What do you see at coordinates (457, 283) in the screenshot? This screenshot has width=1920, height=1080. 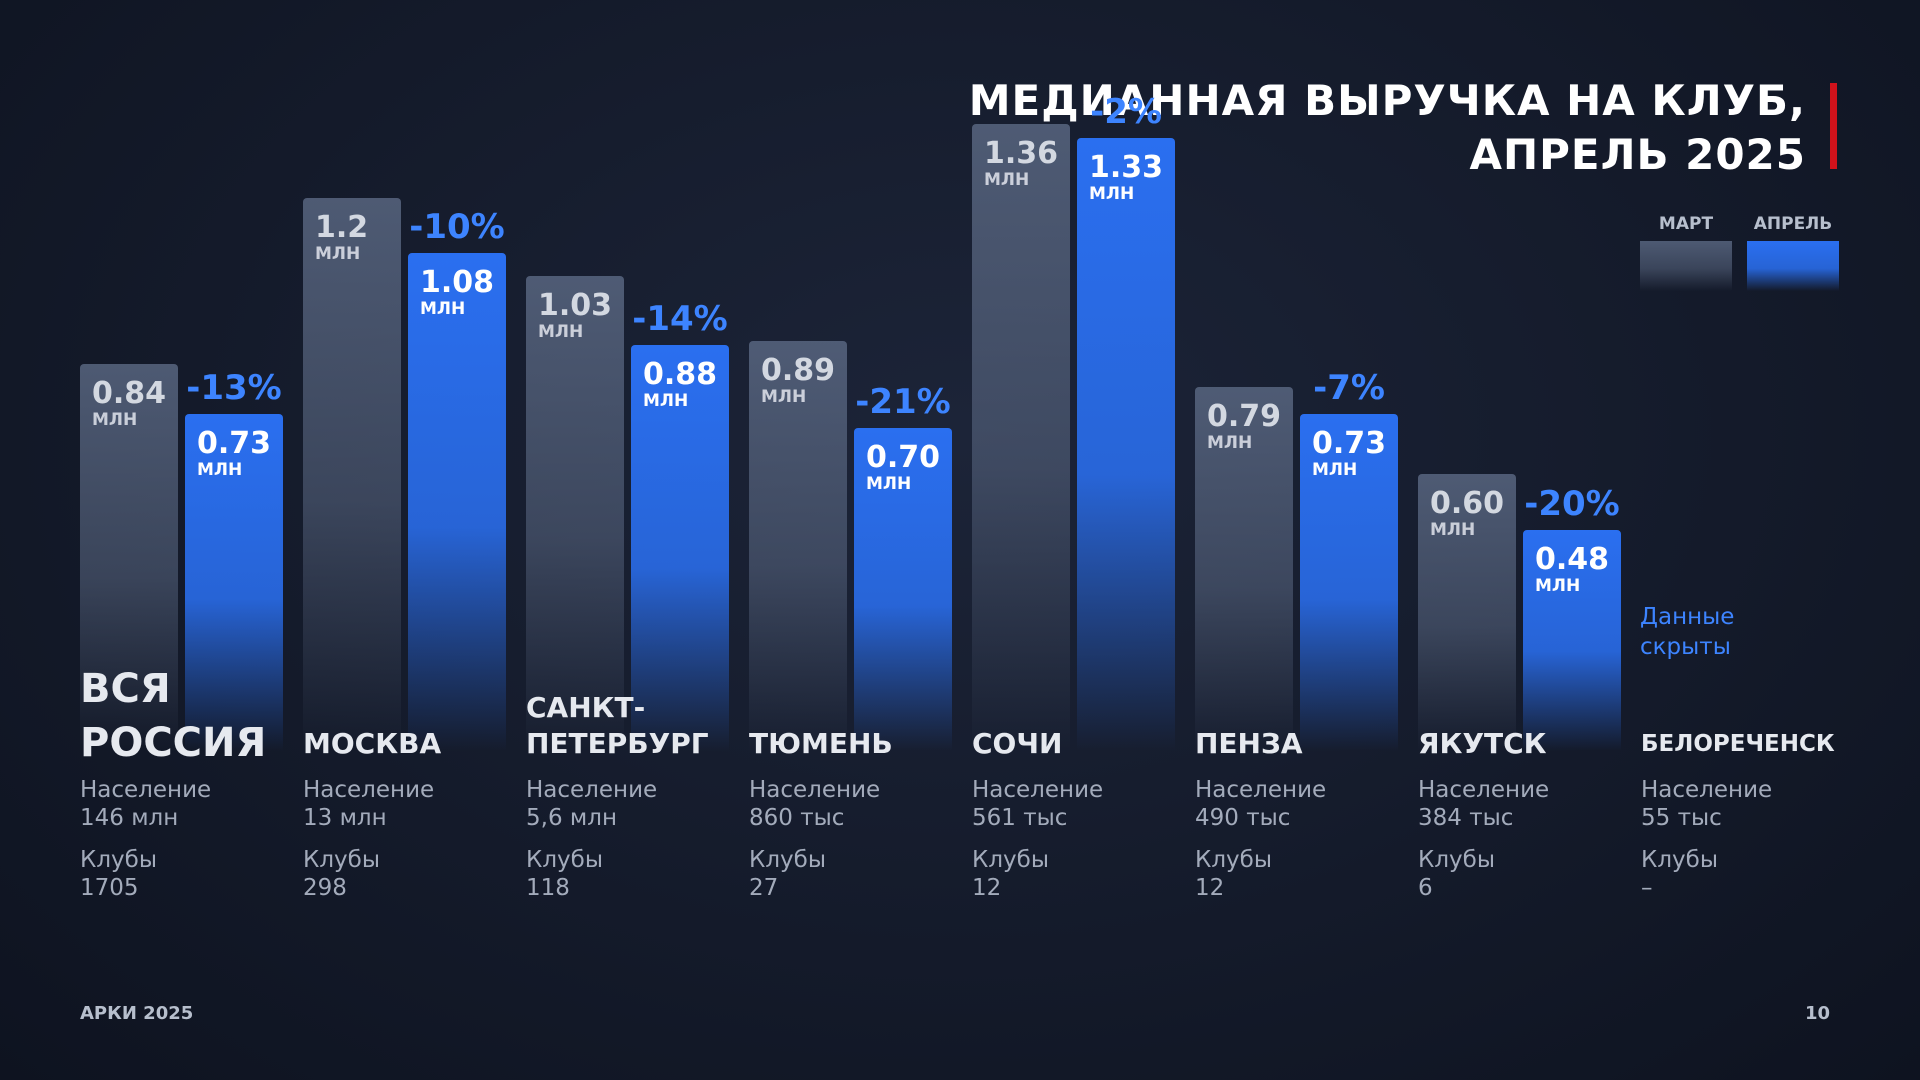 I see `value-label: 1.08` at bounding box center [457, 283].